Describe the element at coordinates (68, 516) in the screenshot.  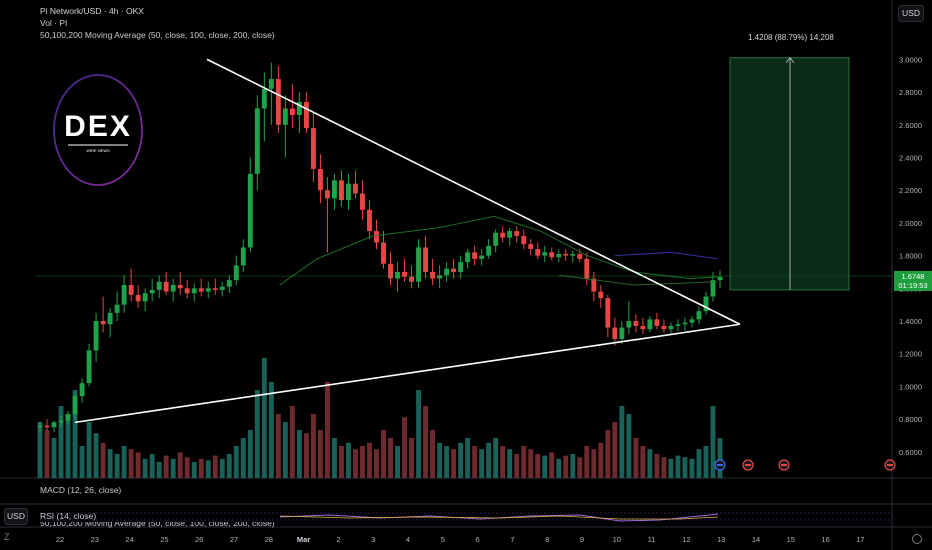
I see `rsi-label: RSI (14, close)` at that location.